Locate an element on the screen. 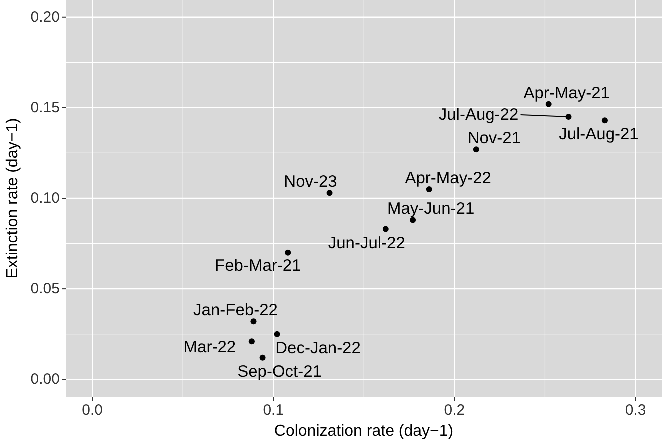 The width and height of the screenshot is (662, 442). data-label: Jul-Aug-21 is located at coordinates (599, 135).